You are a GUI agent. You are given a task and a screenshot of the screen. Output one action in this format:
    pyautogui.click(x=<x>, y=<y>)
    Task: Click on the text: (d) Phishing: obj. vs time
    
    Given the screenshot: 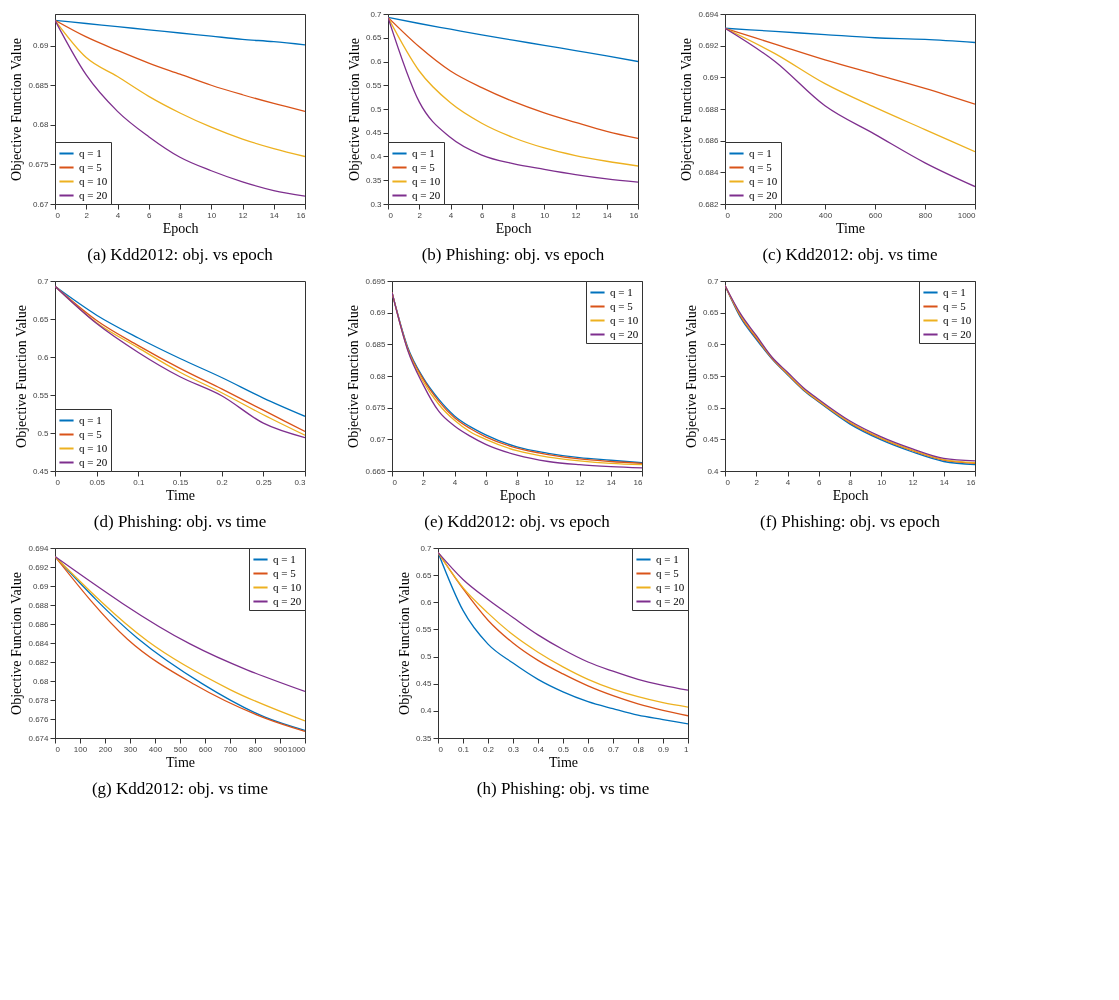 What is the action you would take?
    pyautogui.click(x=180, y=521)
    